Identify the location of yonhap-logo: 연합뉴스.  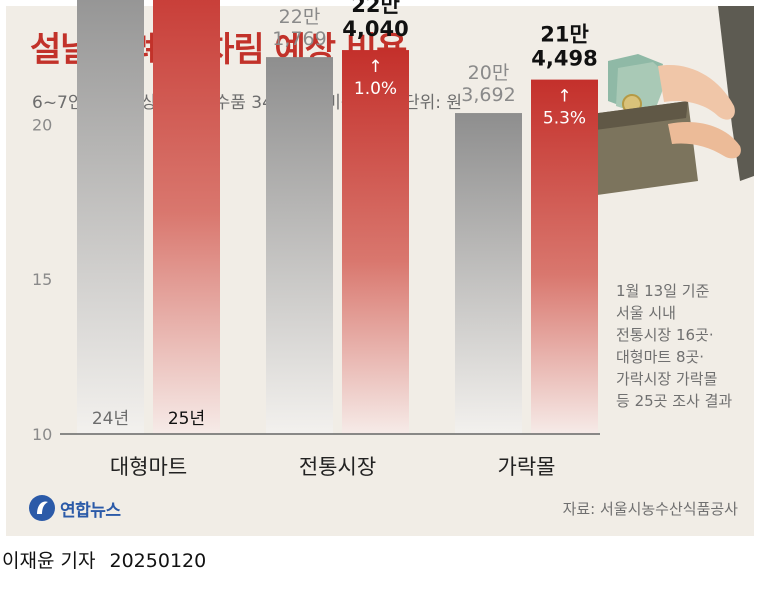
(74, 508).